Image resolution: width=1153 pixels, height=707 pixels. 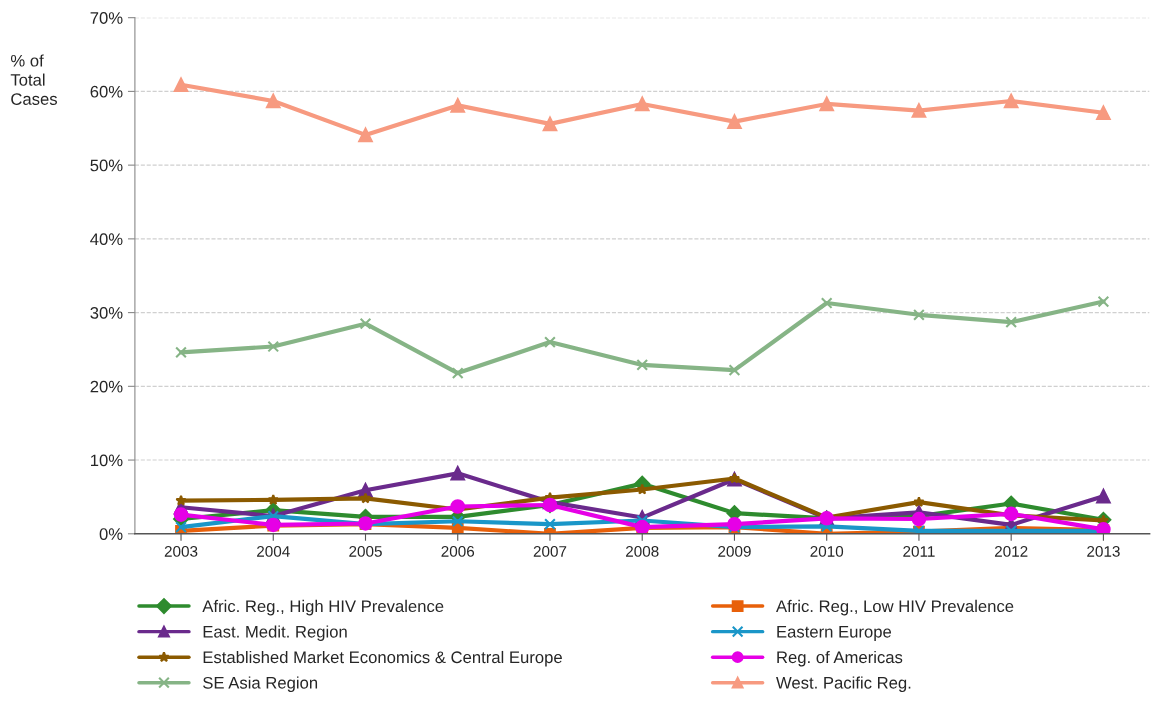 I want to click on legend-label: Established Market Economics & Central Europe, so click(x=382, y=658).